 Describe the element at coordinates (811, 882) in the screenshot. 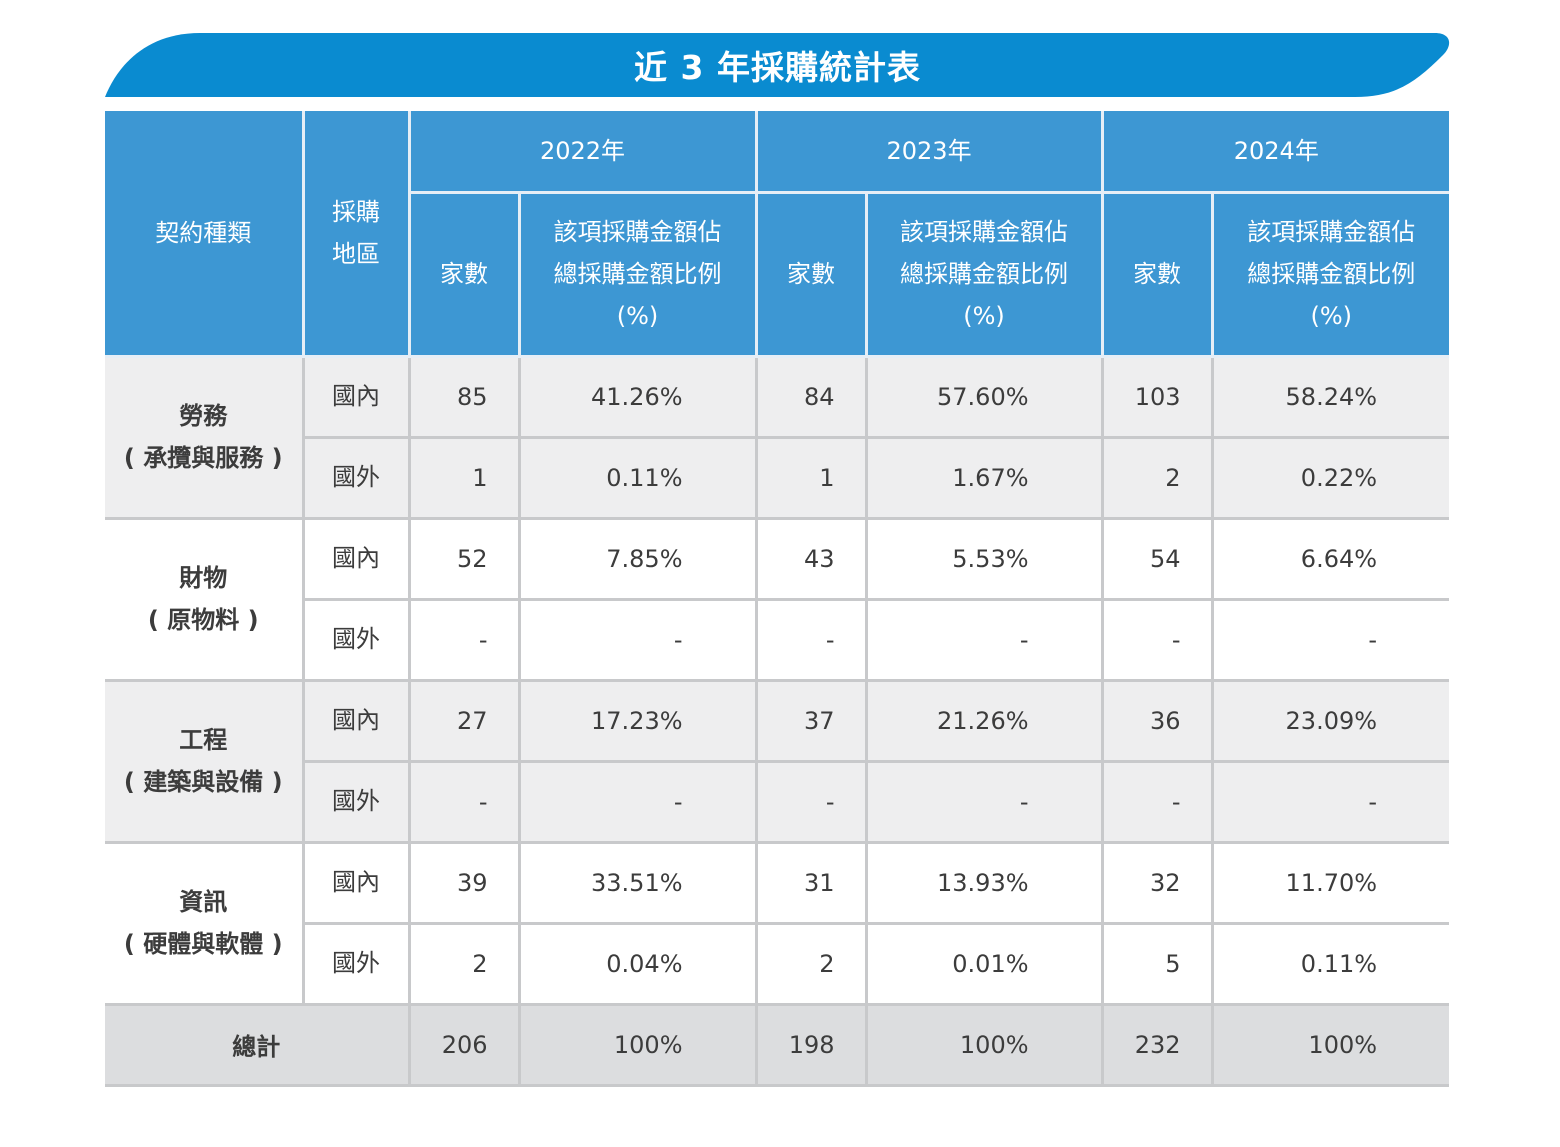

I see `count-cell: 31` at that location.